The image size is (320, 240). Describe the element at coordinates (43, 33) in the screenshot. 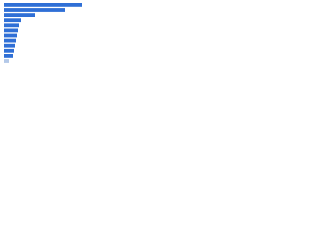

I see `chart` at that location.